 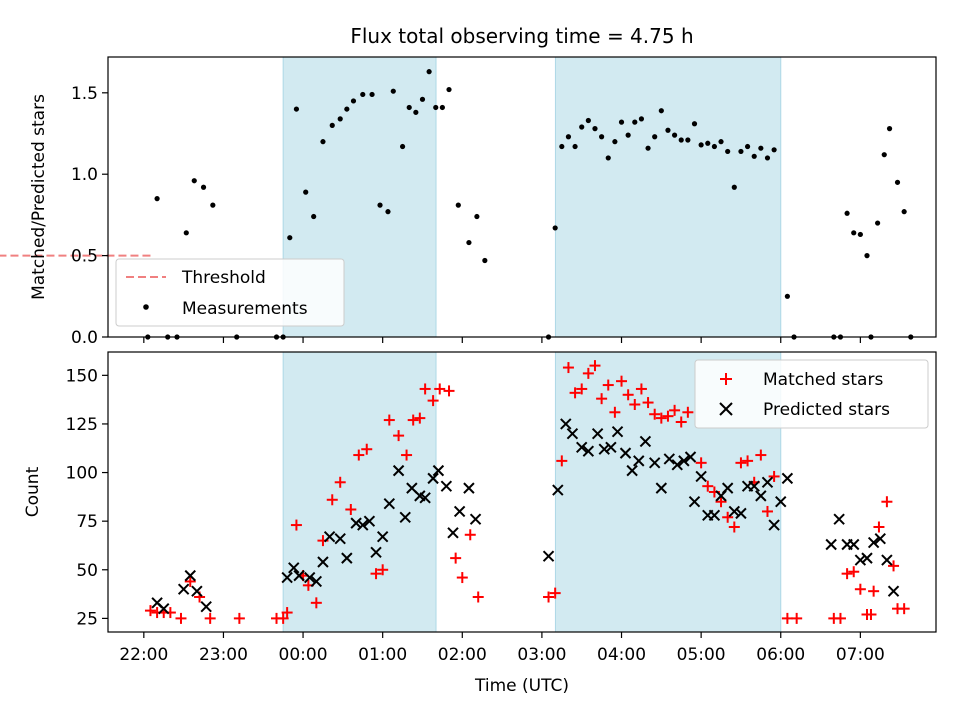 I want to click on x-tick-label: 06:00, so click(x=780, y=655).